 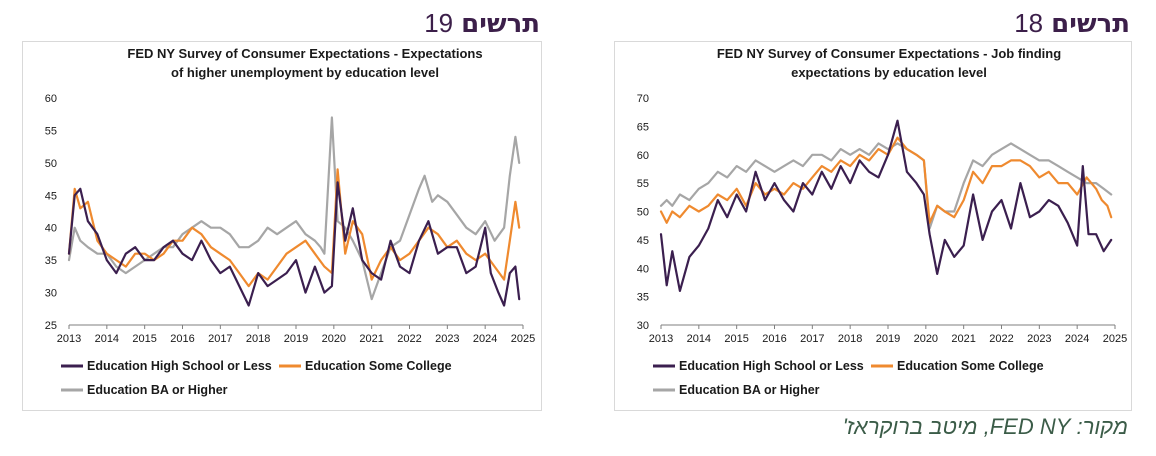 I want to click on figure-18-heading: תרשים 18, so click(x=870, y=26).